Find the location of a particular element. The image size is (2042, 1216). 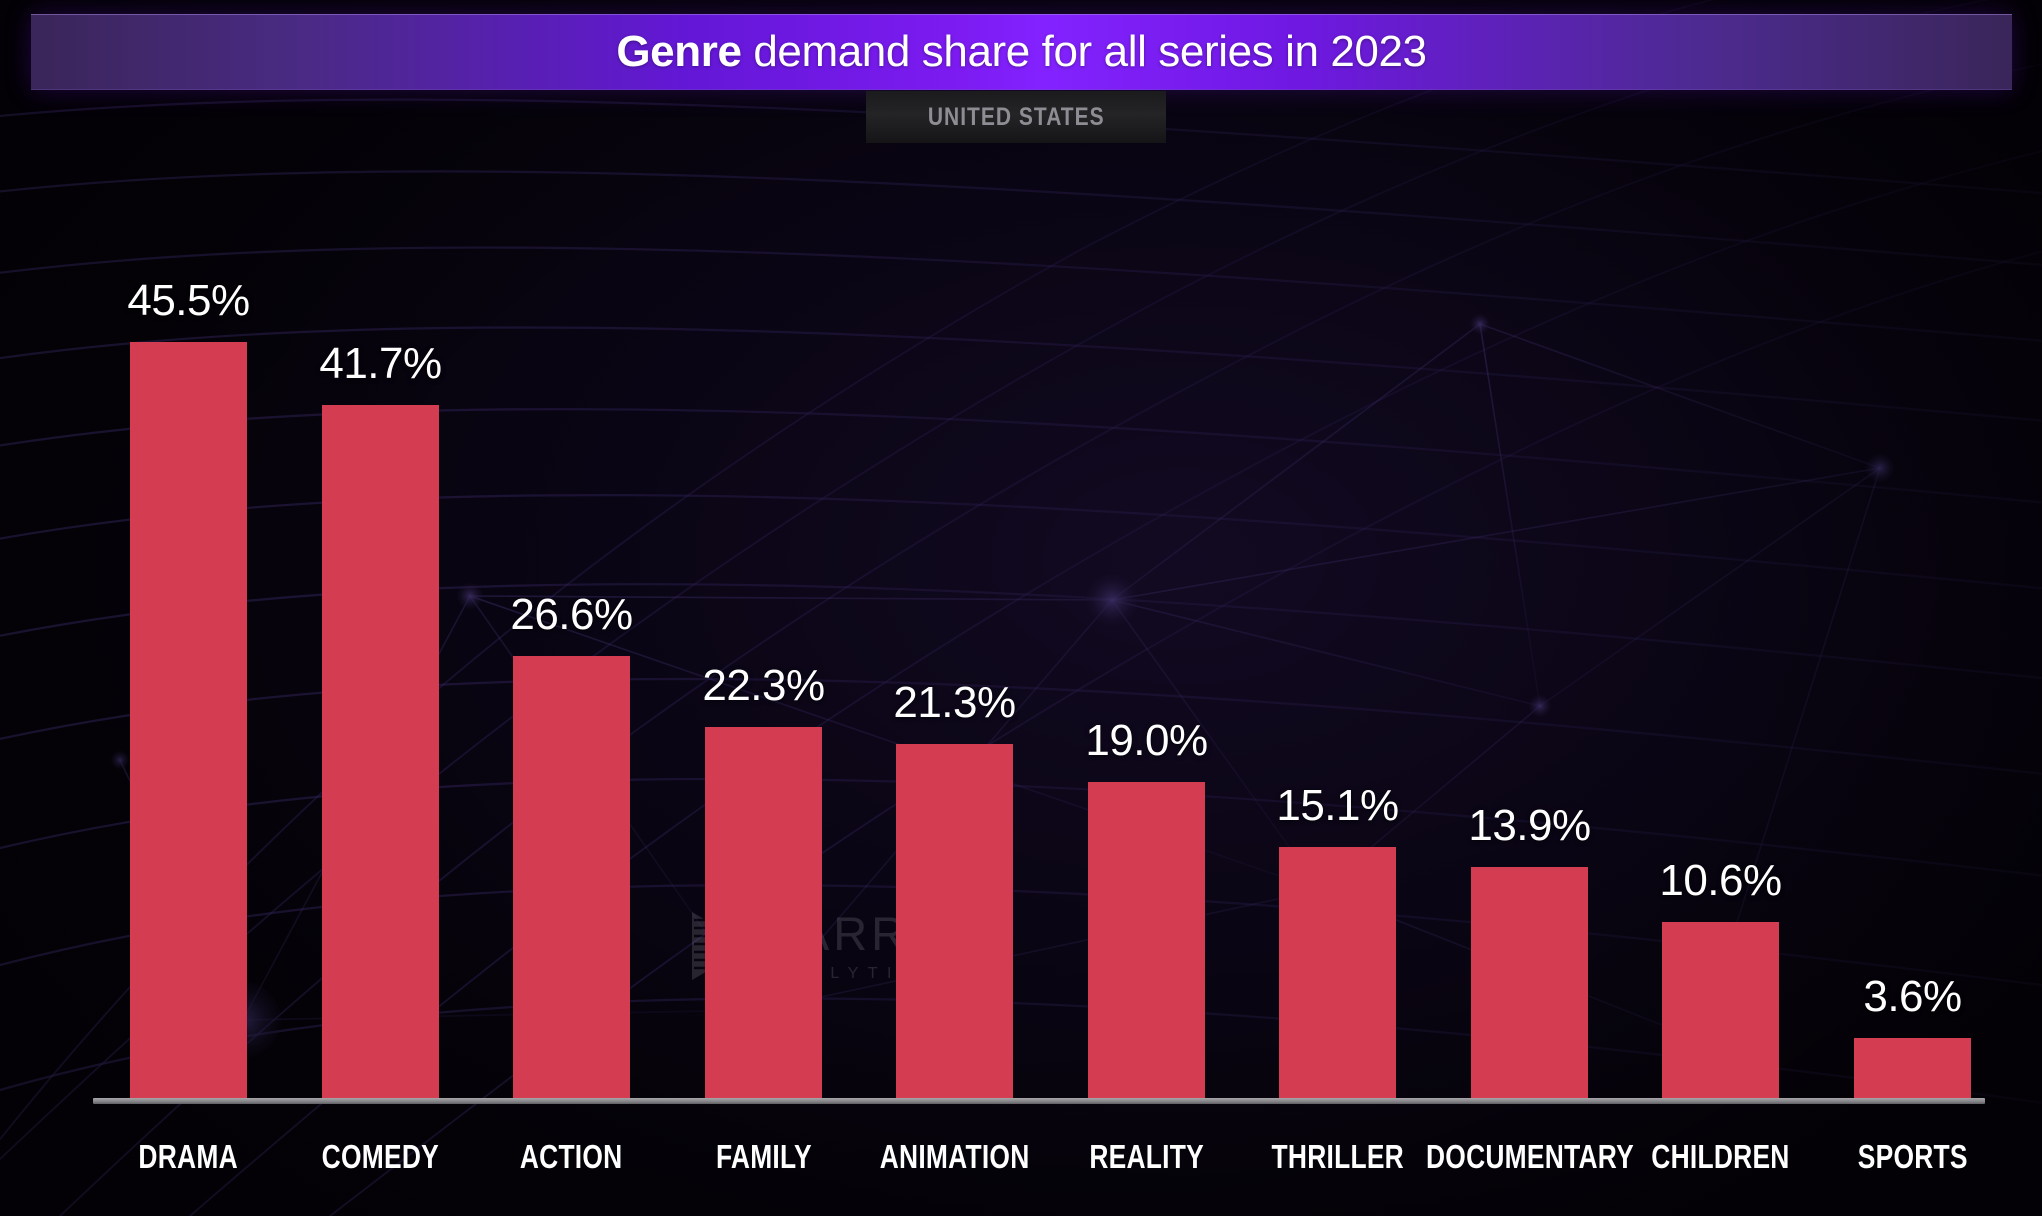

bar-drama is located at coordinates (188, 720).